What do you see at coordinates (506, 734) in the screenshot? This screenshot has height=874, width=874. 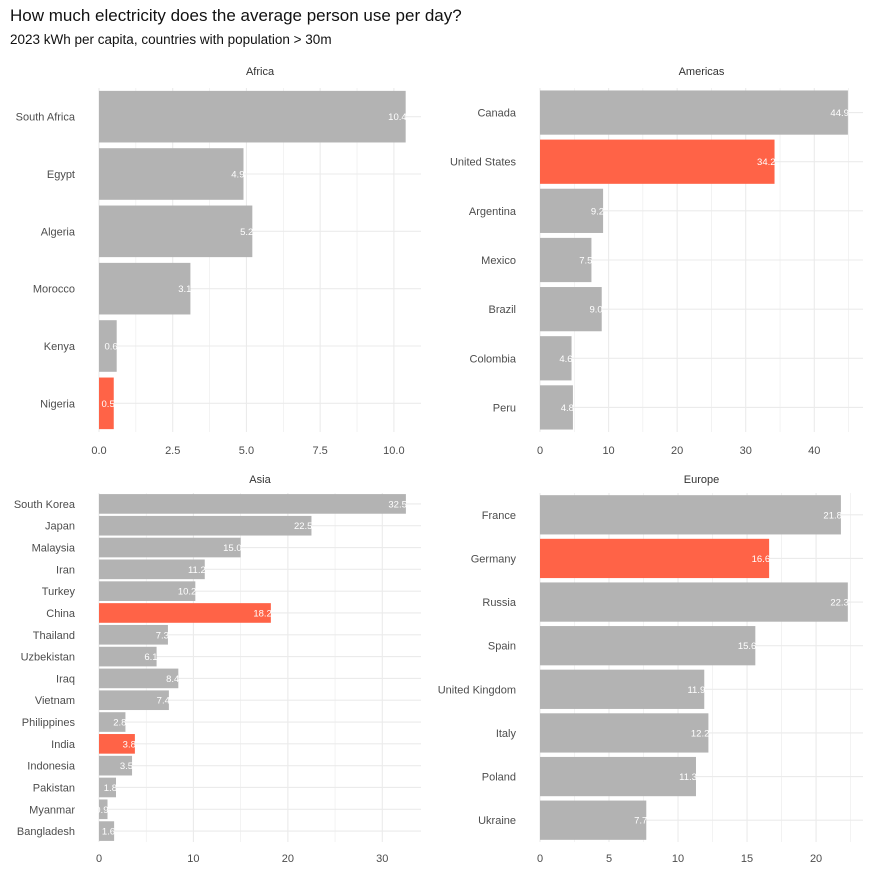 I see `category-label: Italy` at bounding box center [506, 734].